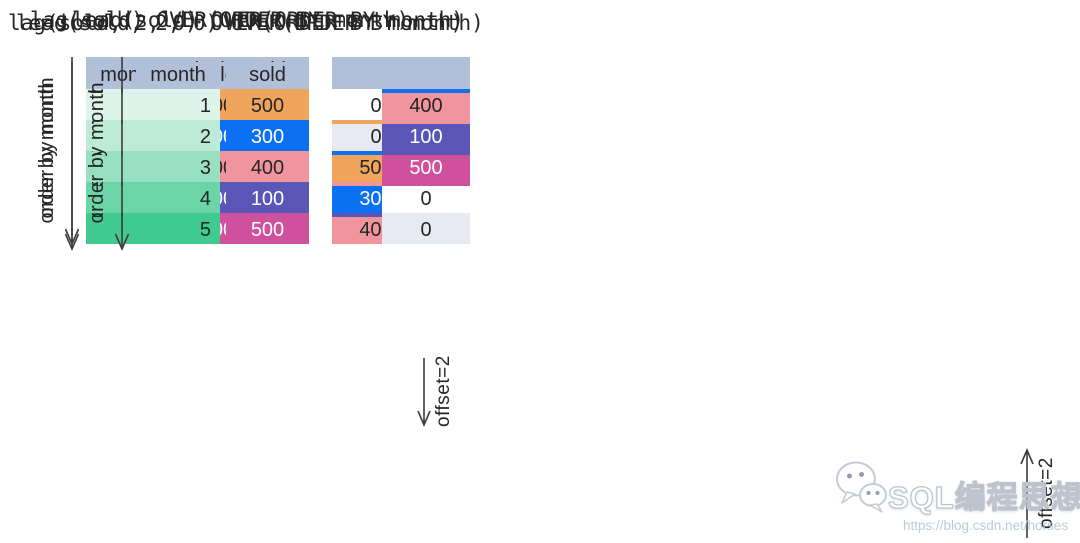 This screenshot has height=543, width=1080. What do you see at coordinates (426, 168) in the screenshot?
I see `result-cell: 500` at bounding box center [426, 168].